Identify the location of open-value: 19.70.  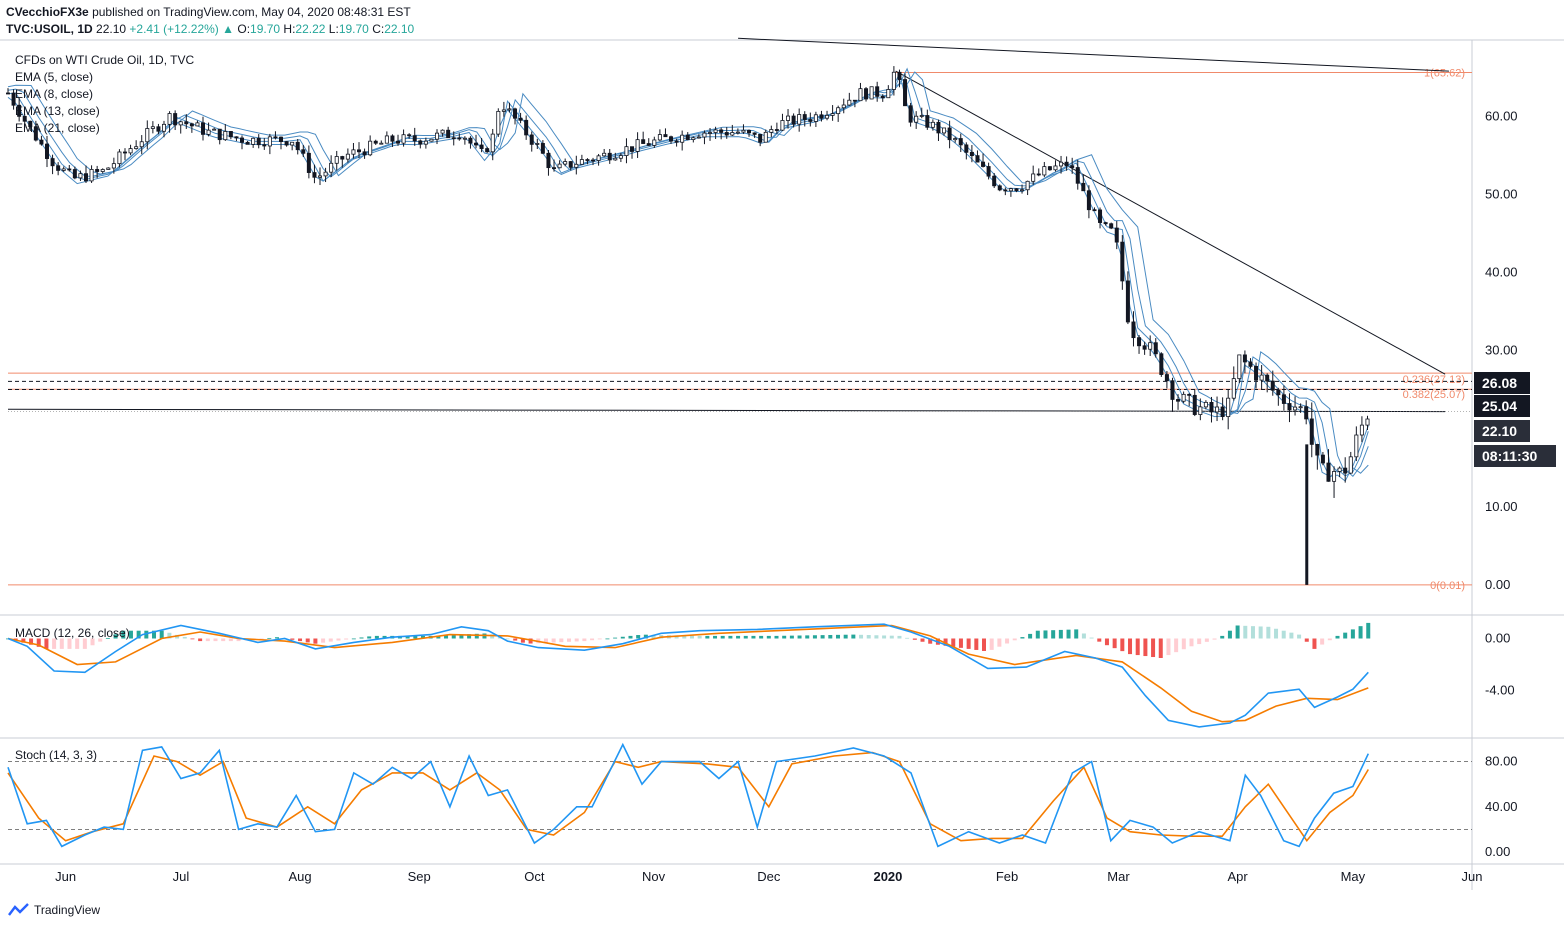
(265, 29).